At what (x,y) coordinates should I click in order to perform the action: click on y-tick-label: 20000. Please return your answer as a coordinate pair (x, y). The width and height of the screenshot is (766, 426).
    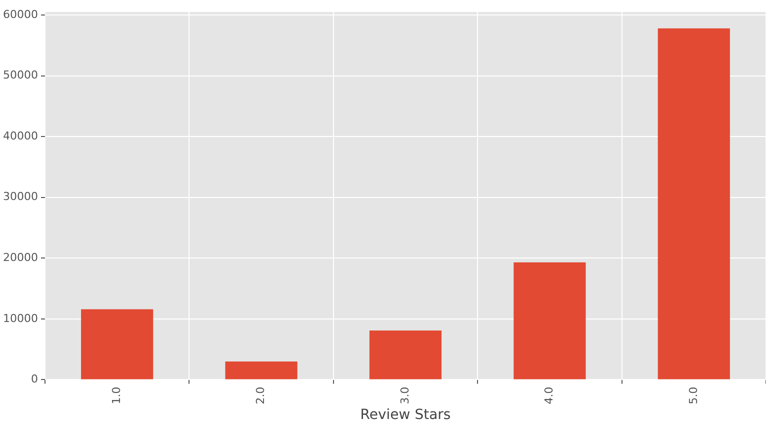
    Looking at the image, I should click on (20, 257).